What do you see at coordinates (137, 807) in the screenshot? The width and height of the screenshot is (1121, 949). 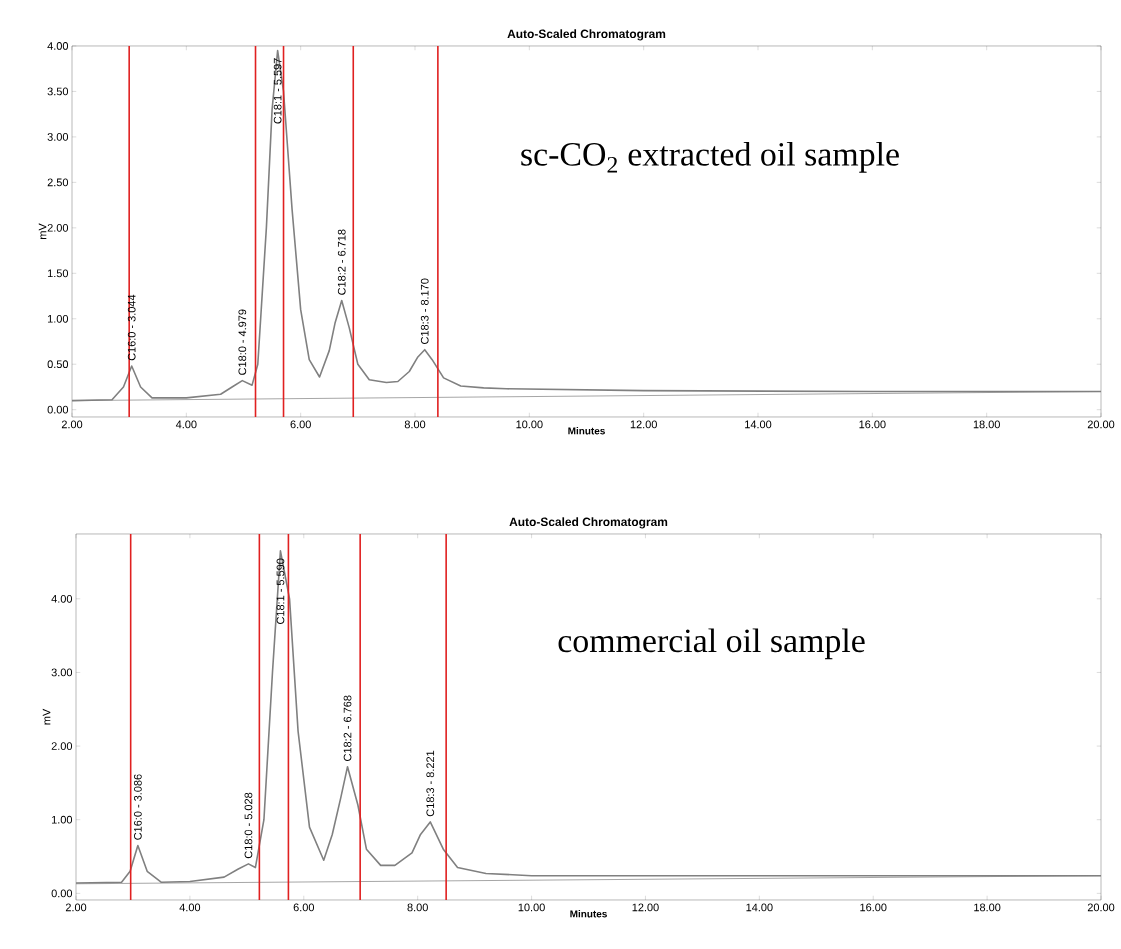 I see `annotation: C16:0 - 3.086` at bounding box center [137, 807].